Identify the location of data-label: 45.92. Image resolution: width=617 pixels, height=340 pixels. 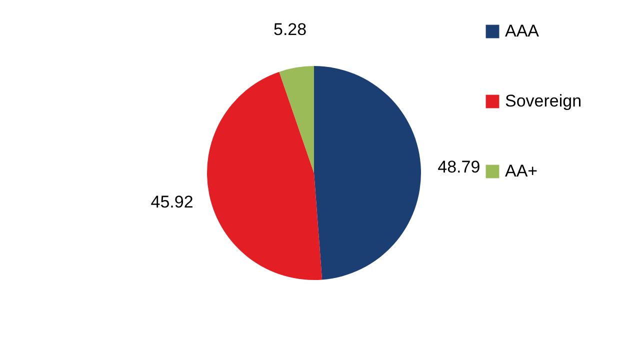
(172, 202).